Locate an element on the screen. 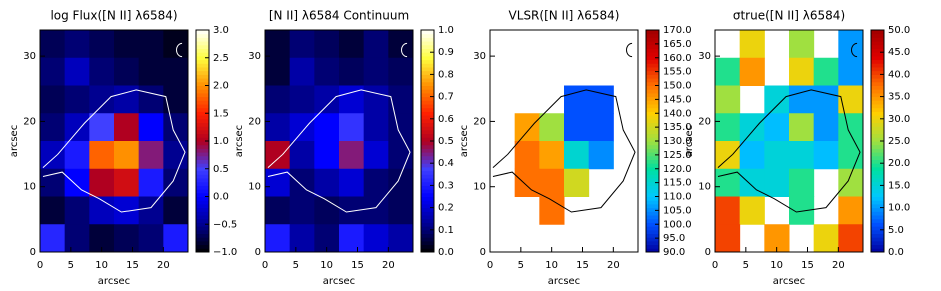 Image resolution: width=941 pixels, height=291 pixels. colorbar-tick-label: 155.0 is located at coordinates (677, 72).